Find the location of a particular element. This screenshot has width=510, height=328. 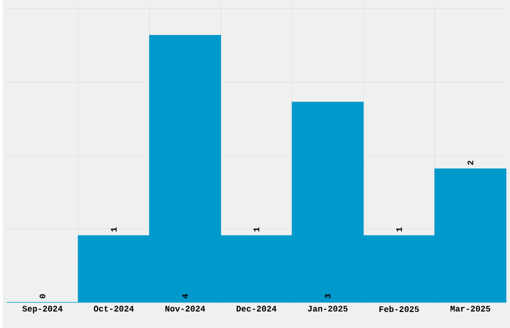

x-tick-label: Oct-2024 is located at coordinates (114, 309).